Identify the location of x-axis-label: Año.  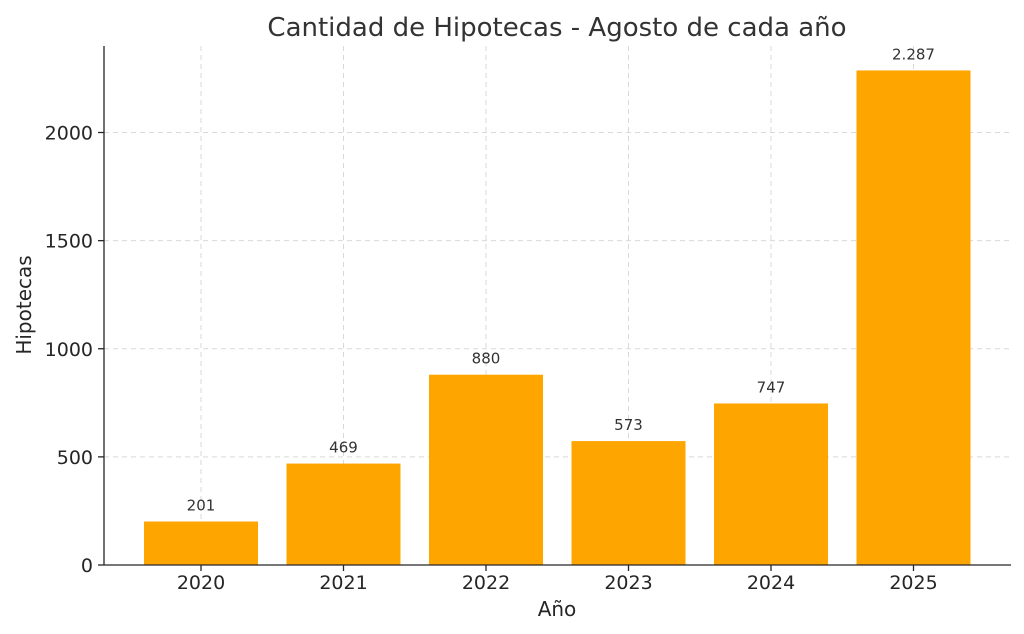
(557, 609).